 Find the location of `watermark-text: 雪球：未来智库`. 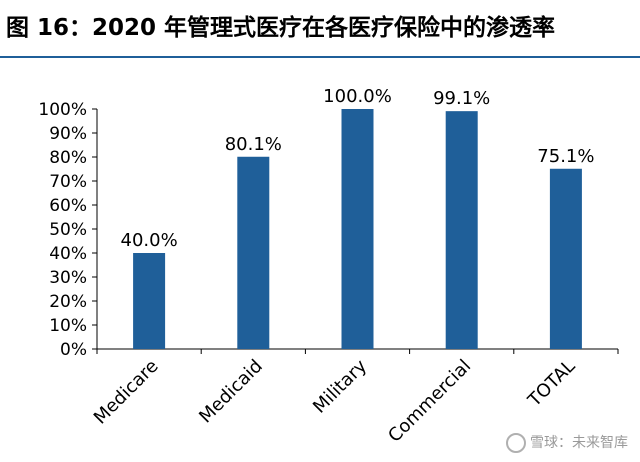

watermark-text: 雪球：未来智库 is located at coordinates (579, 443).